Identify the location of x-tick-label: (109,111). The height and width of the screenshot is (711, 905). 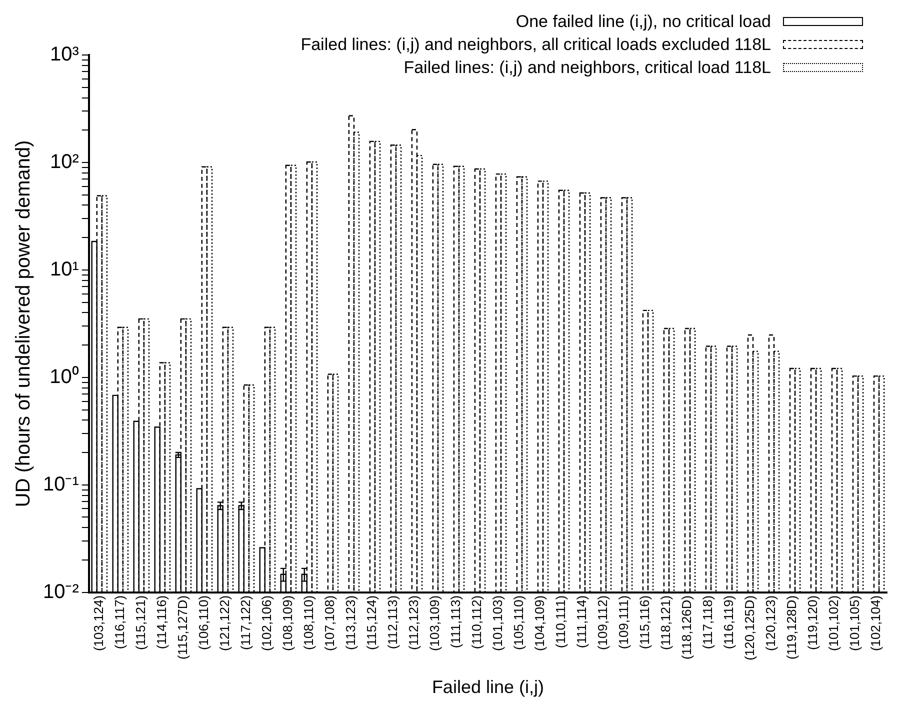
(624, 622).